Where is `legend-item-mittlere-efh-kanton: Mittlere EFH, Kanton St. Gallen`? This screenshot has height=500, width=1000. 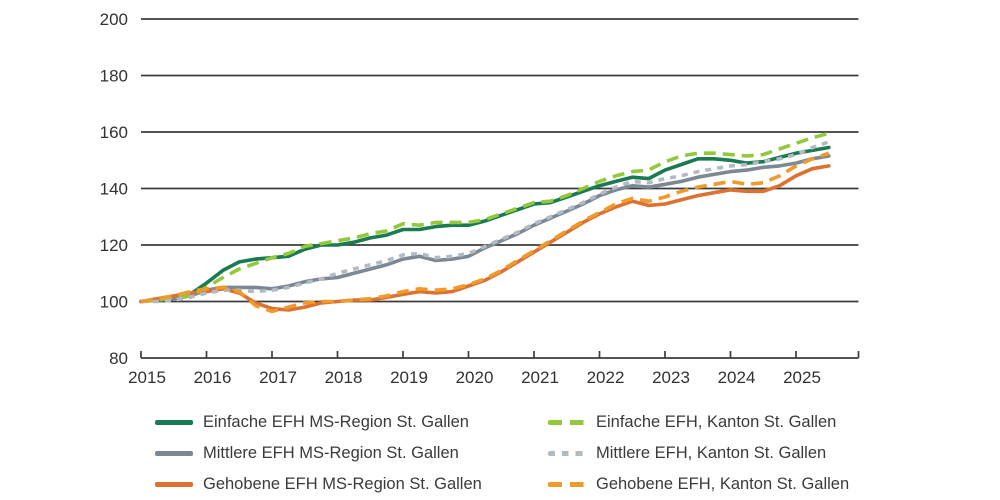 legend-item-mittlere-efh-kanton: Mittlere EFH, Kanton St. Gallen is located at coordinates (698, 453).